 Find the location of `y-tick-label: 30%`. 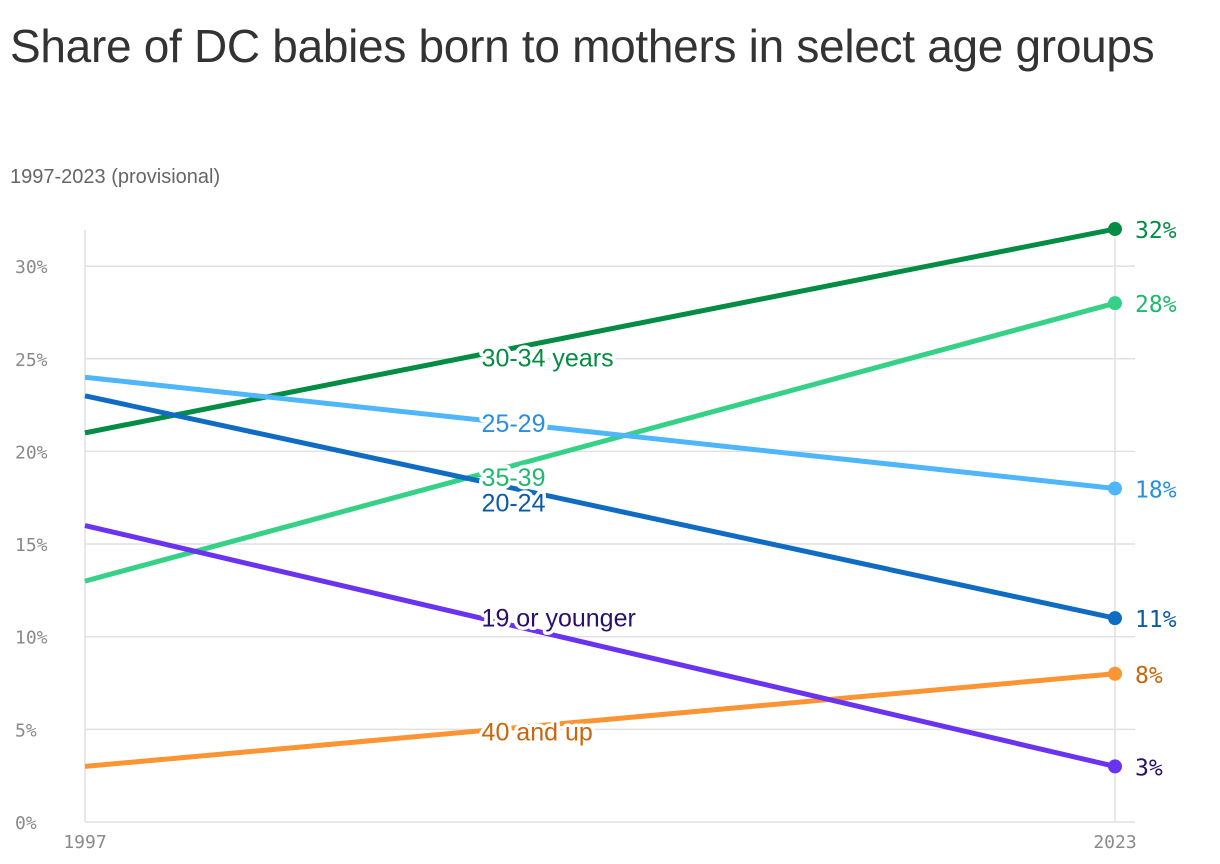

y-tick-label: 30% is located at coordinates (31, 267).